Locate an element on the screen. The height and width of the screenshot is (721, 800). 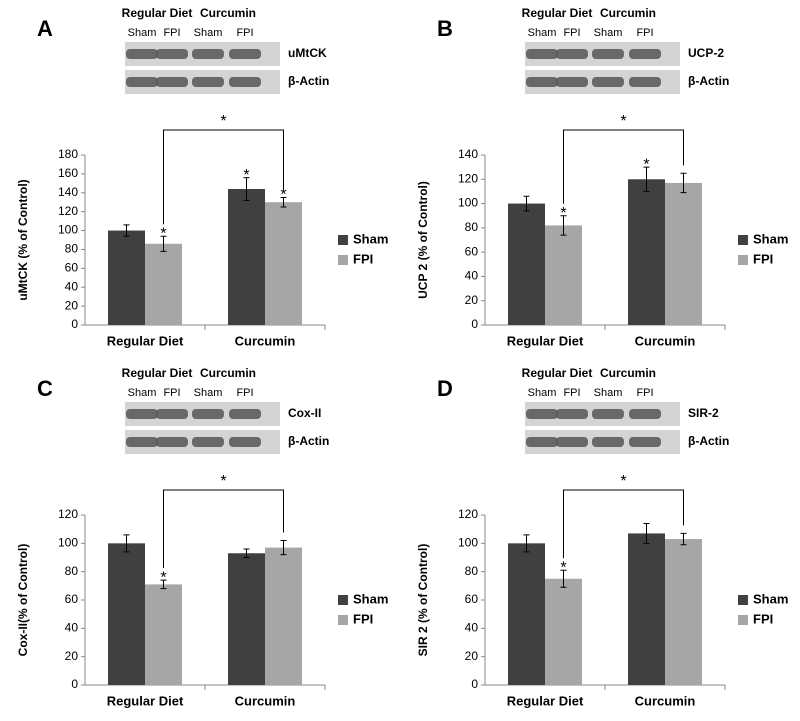
y-tick-label: 120 is located at coordinates (68, 211).